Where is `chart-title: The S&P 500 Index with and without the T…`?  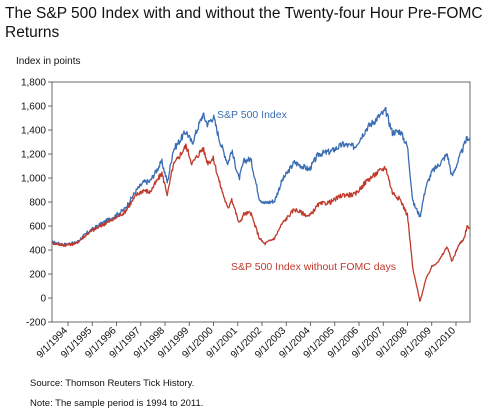
chart-title: The S&P 500 Index with and without the T… is located at coordinates (244, 23).